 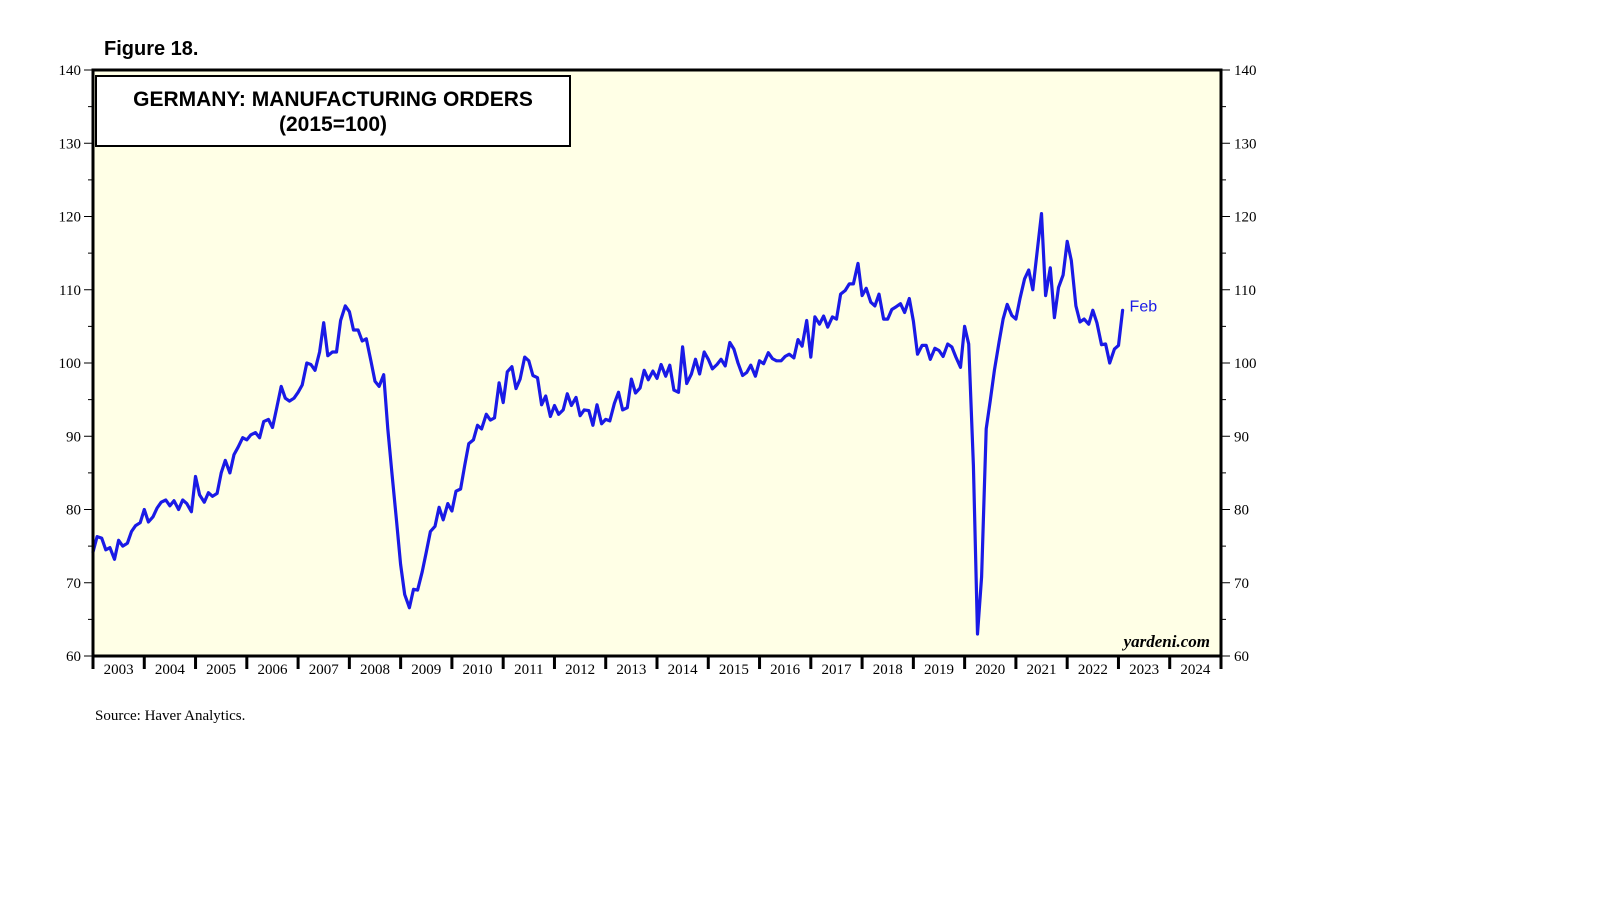 I want to click on y-tick-label-left: 120, so click(x=70, y=218).